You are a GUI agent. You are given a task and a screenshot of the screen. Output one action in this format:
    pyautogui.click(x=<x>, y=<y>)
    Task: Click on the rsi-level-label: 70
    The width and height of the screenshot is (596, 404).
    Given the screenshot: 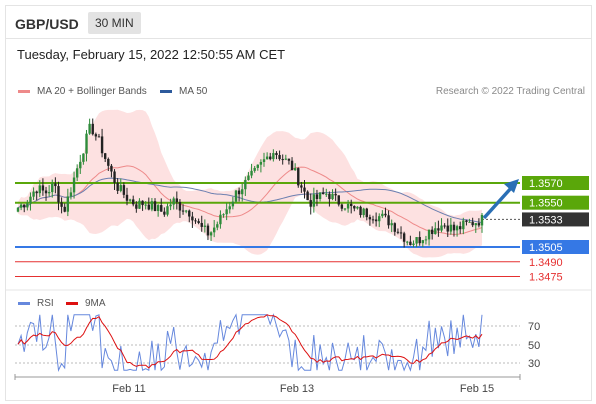 What is the action you would take?
    pyautogui.click(x=534, y=327)
    